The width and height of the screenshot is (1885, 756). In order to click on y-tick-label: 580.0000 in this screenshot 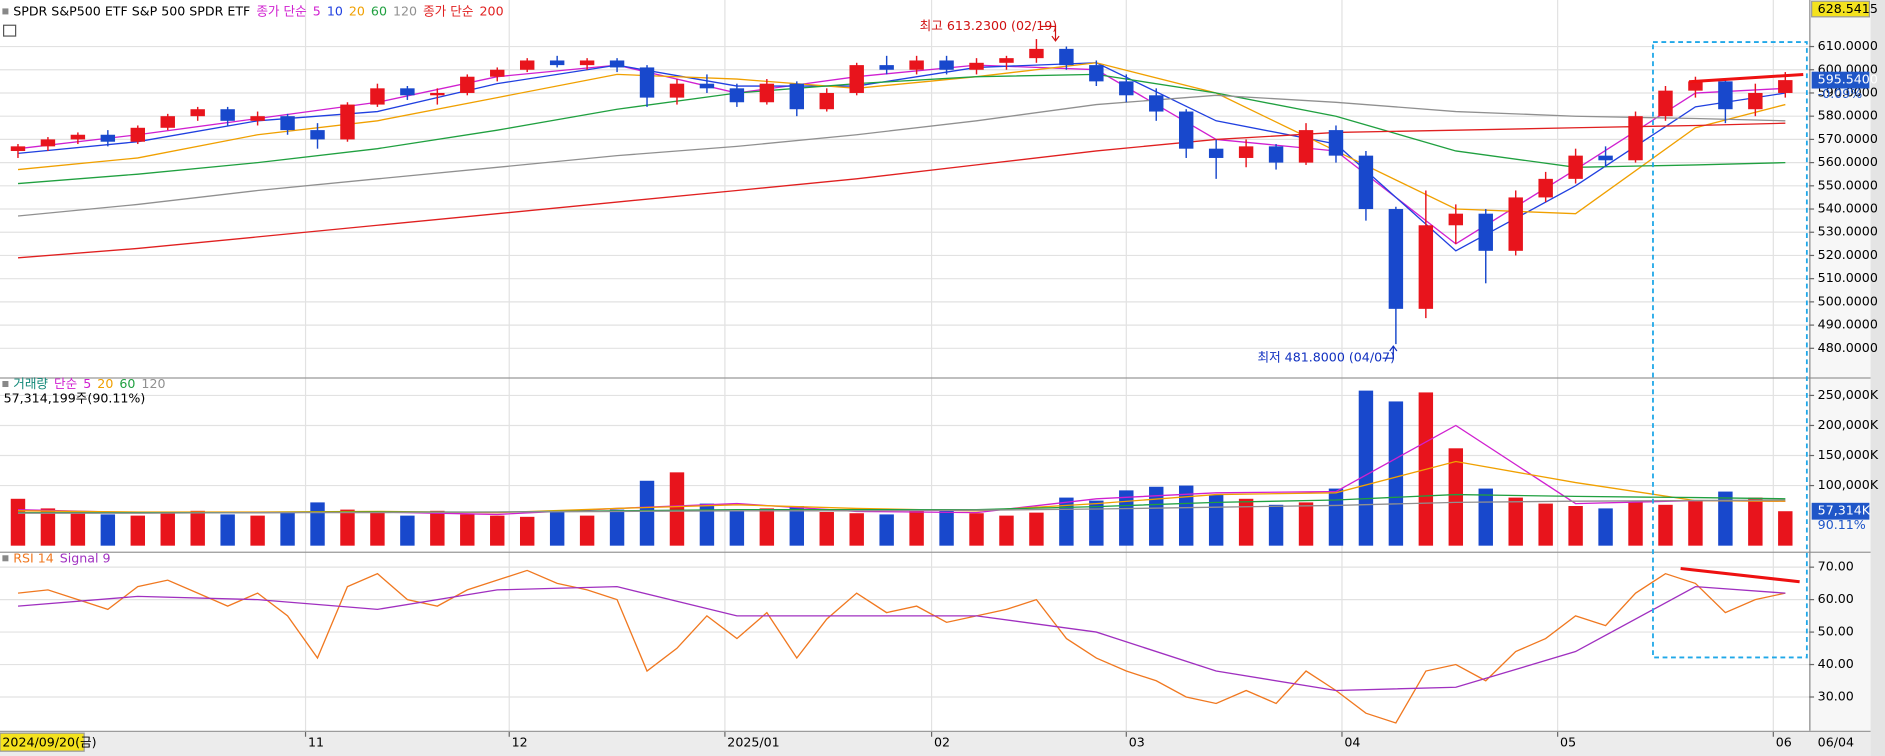, I will do `click(1848, 115)`.